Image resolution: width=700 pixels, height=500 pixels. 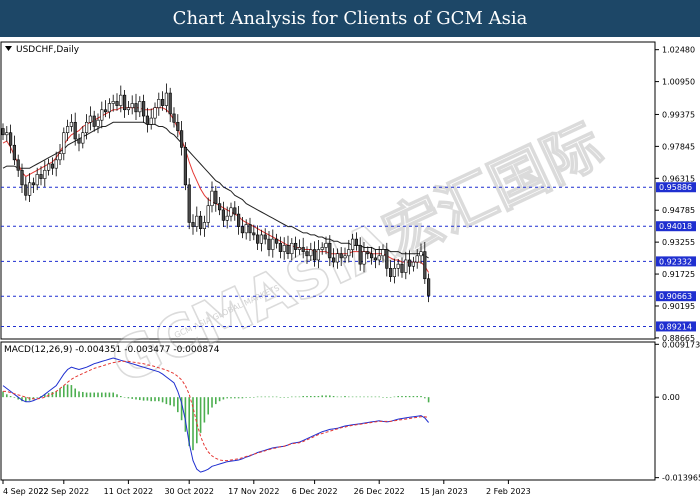 I want to click on price-tick-label: 0.97845, so click(x=678, y=146).